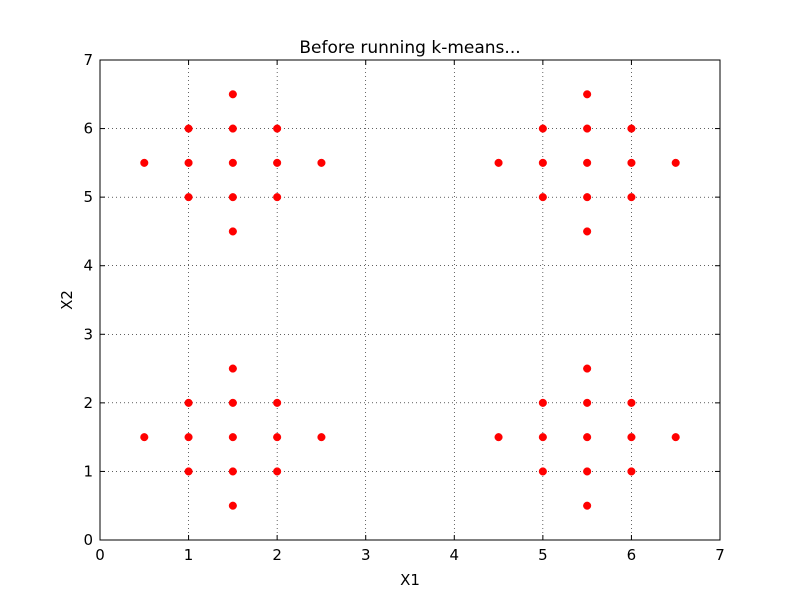 This screenshot has height=604, width=800. I want to click on x-tick-label: 5, so click(543, 555).